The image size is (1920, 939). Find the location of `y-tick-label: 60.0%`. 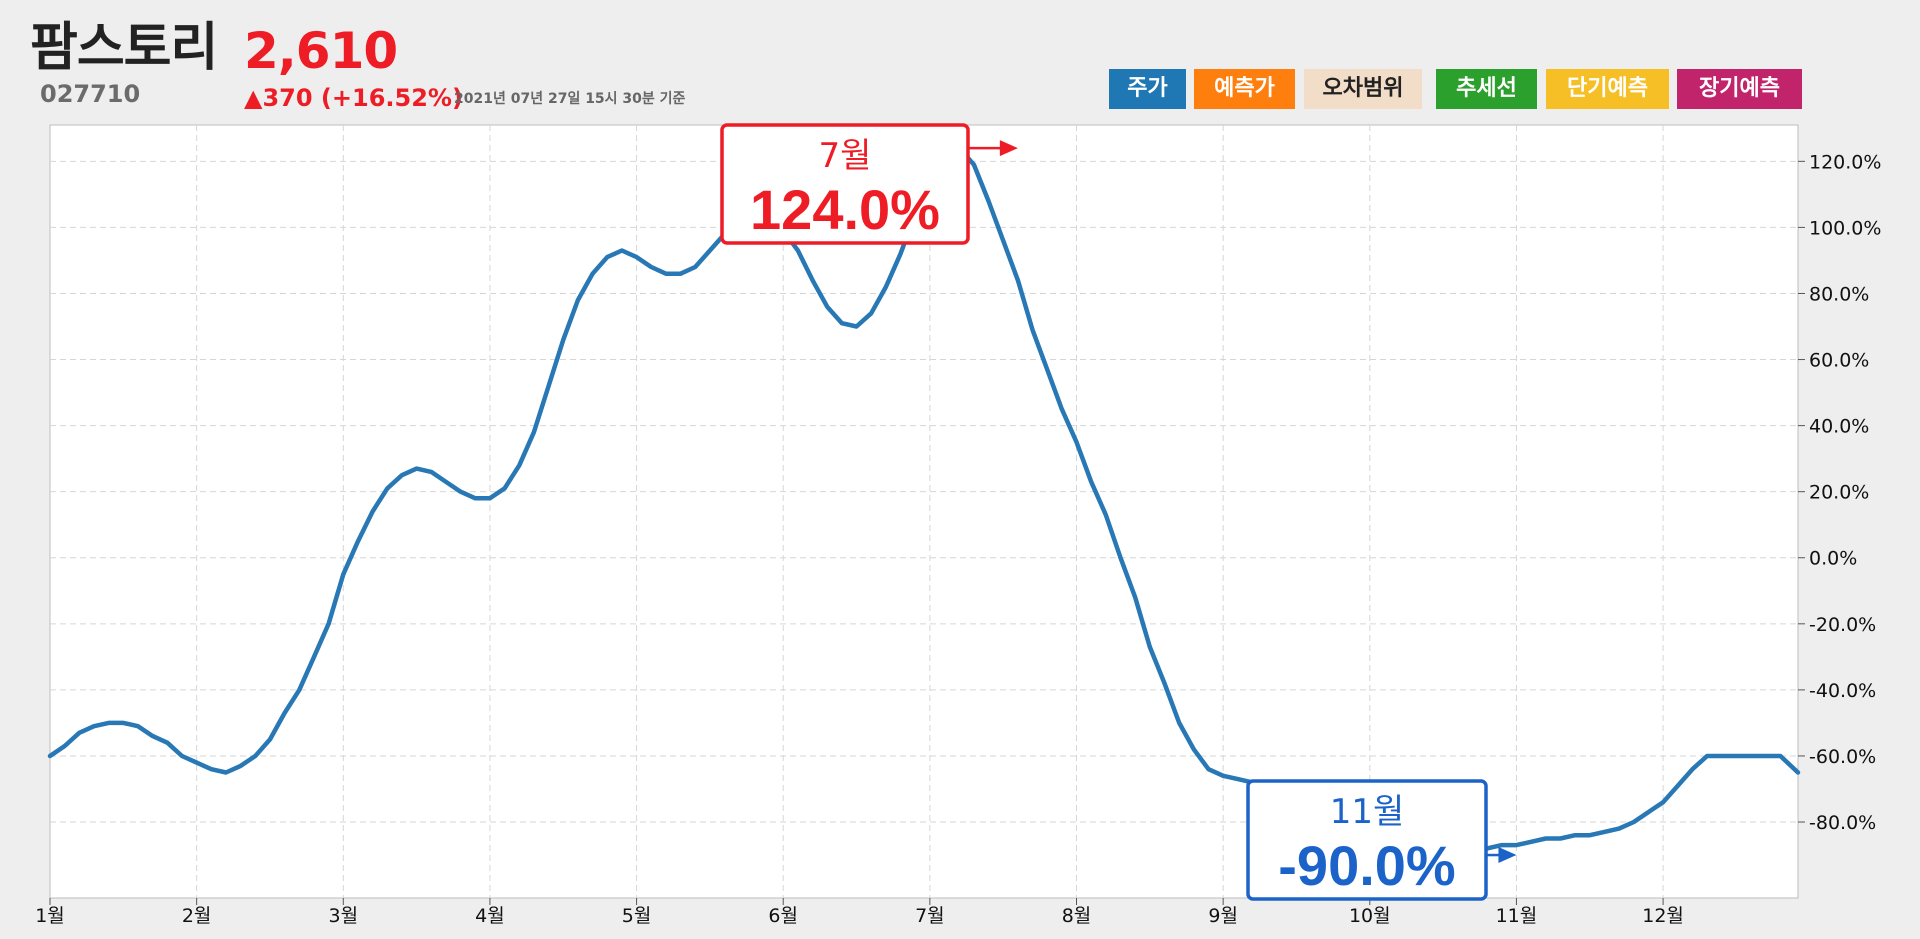

y-tick-label: 60.0% is located at coordinates (1839, 361).